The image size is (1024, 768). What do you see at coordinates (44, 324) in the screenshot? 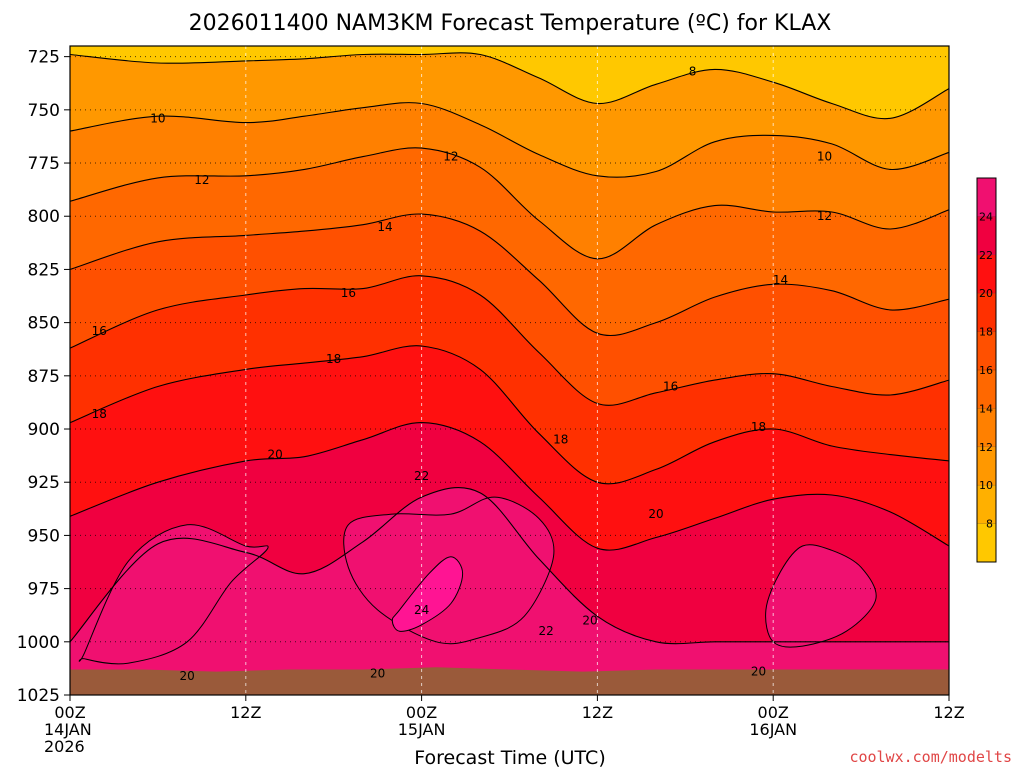
I see `y-tick-label-850: 850` at bounding box center [44, 324].